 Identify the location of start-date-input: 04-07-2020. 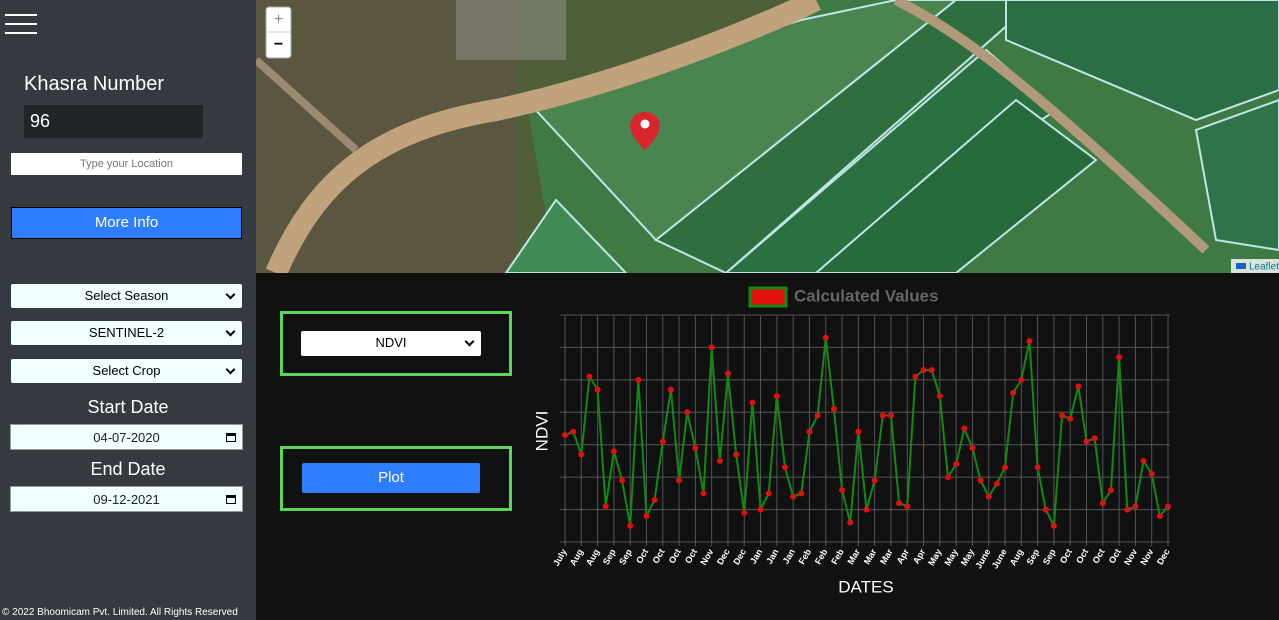
(126, 437).